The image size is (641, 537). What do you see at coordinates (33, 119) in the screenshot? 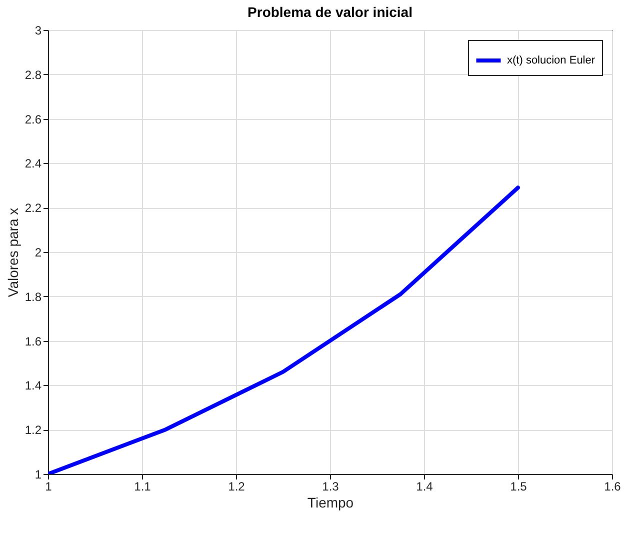
I see `y-tick-label: 2.6` at bounding box center [33, 119].